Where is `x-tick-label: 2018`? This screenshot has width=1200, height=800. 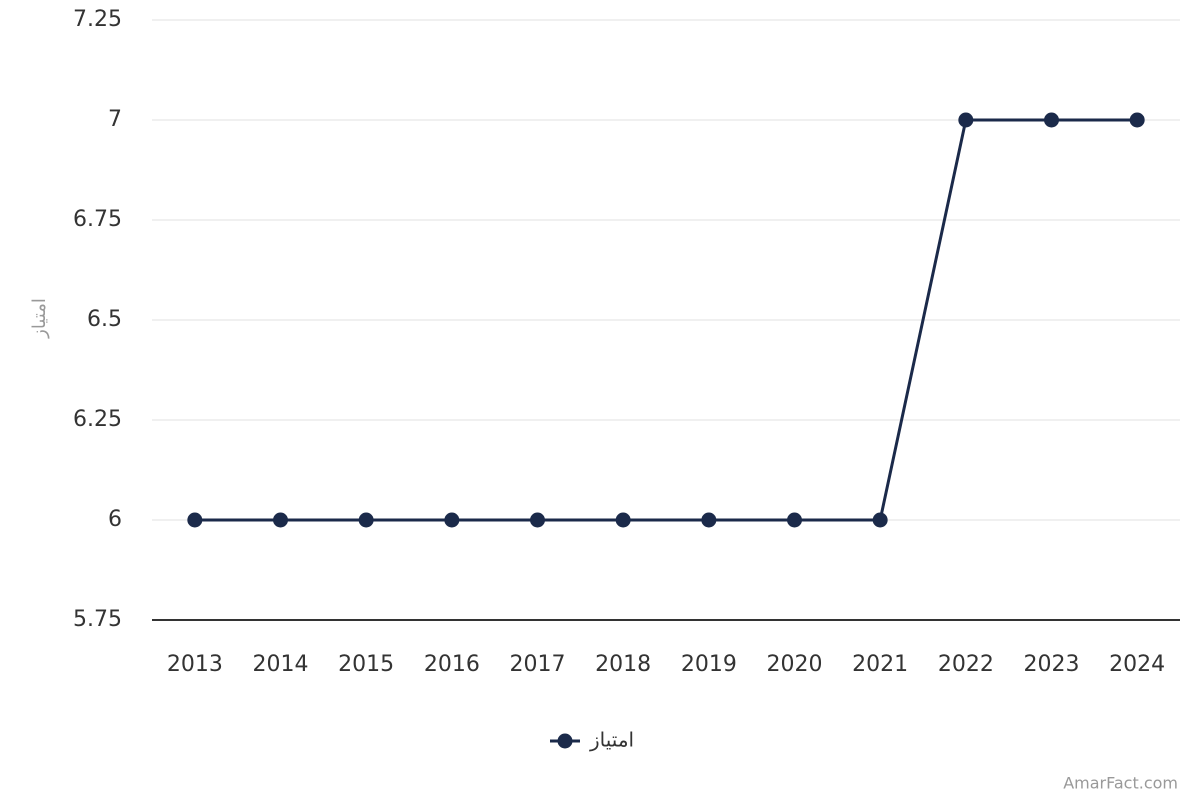
x-tick-label: 2018 is located at coordinates (623, 664).